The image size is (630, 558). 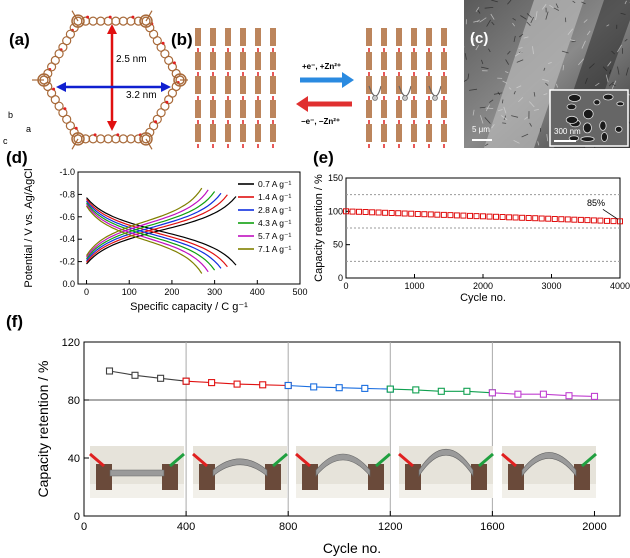 I want to click on photo-surface, so click(x=240, y=491).